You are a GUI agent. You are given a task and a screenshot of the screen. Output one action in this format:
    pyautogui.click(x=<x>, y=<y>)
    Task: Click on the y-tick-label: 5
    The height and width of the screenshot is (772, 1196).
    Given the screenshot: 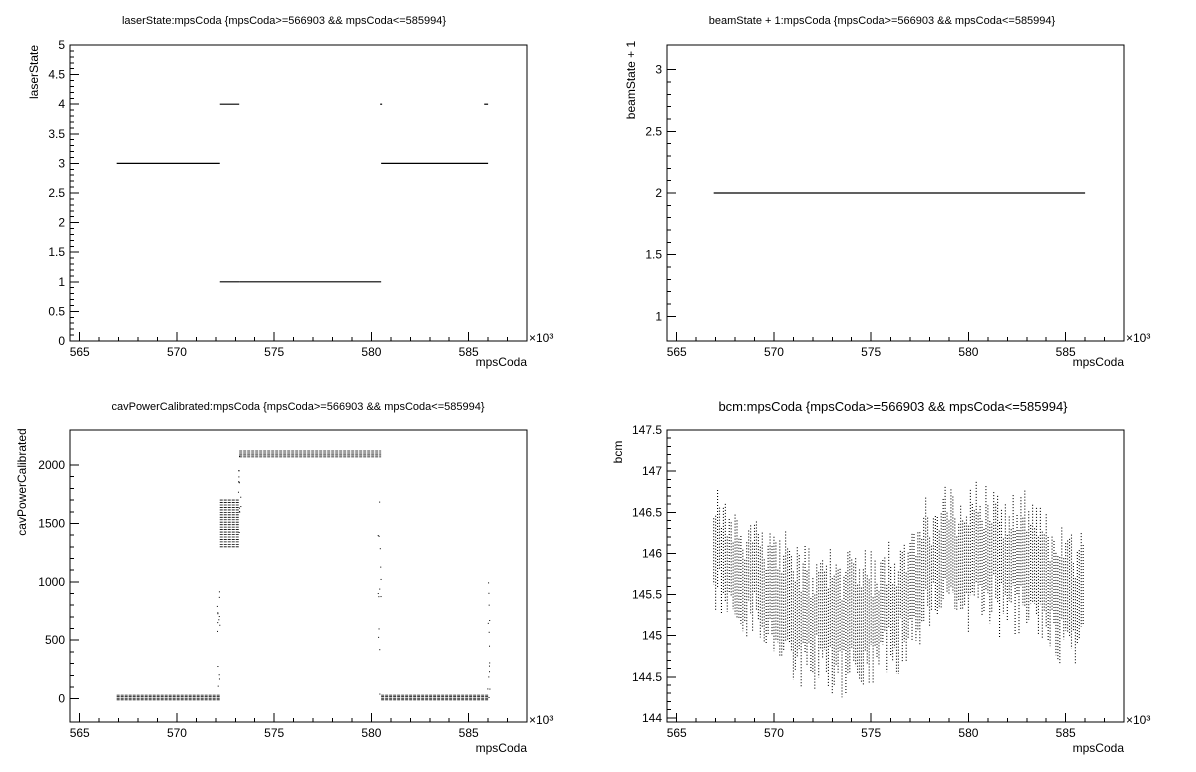 What is the action you would take?
    pyautogui.click(x=61, y=45)
    